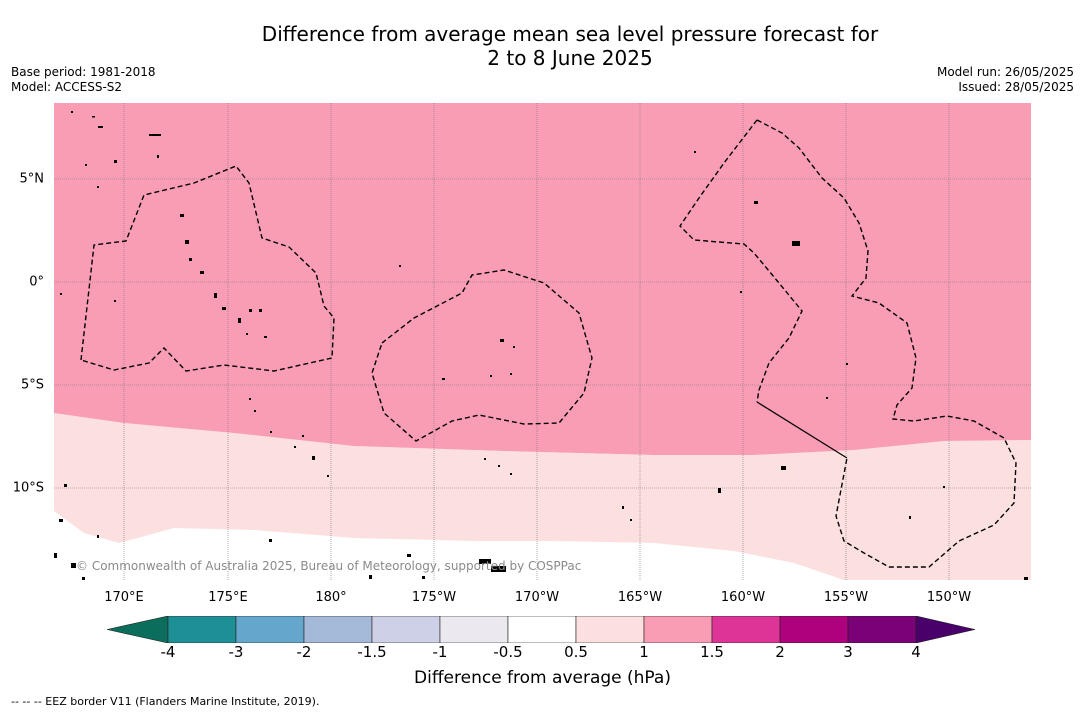 Image resolution: width=1085 pixels, height=713 pixels. What do you see at coordinates (802, 430) in the screenshot?
I see `eez-border-solid` at bounding box center [802, 430].